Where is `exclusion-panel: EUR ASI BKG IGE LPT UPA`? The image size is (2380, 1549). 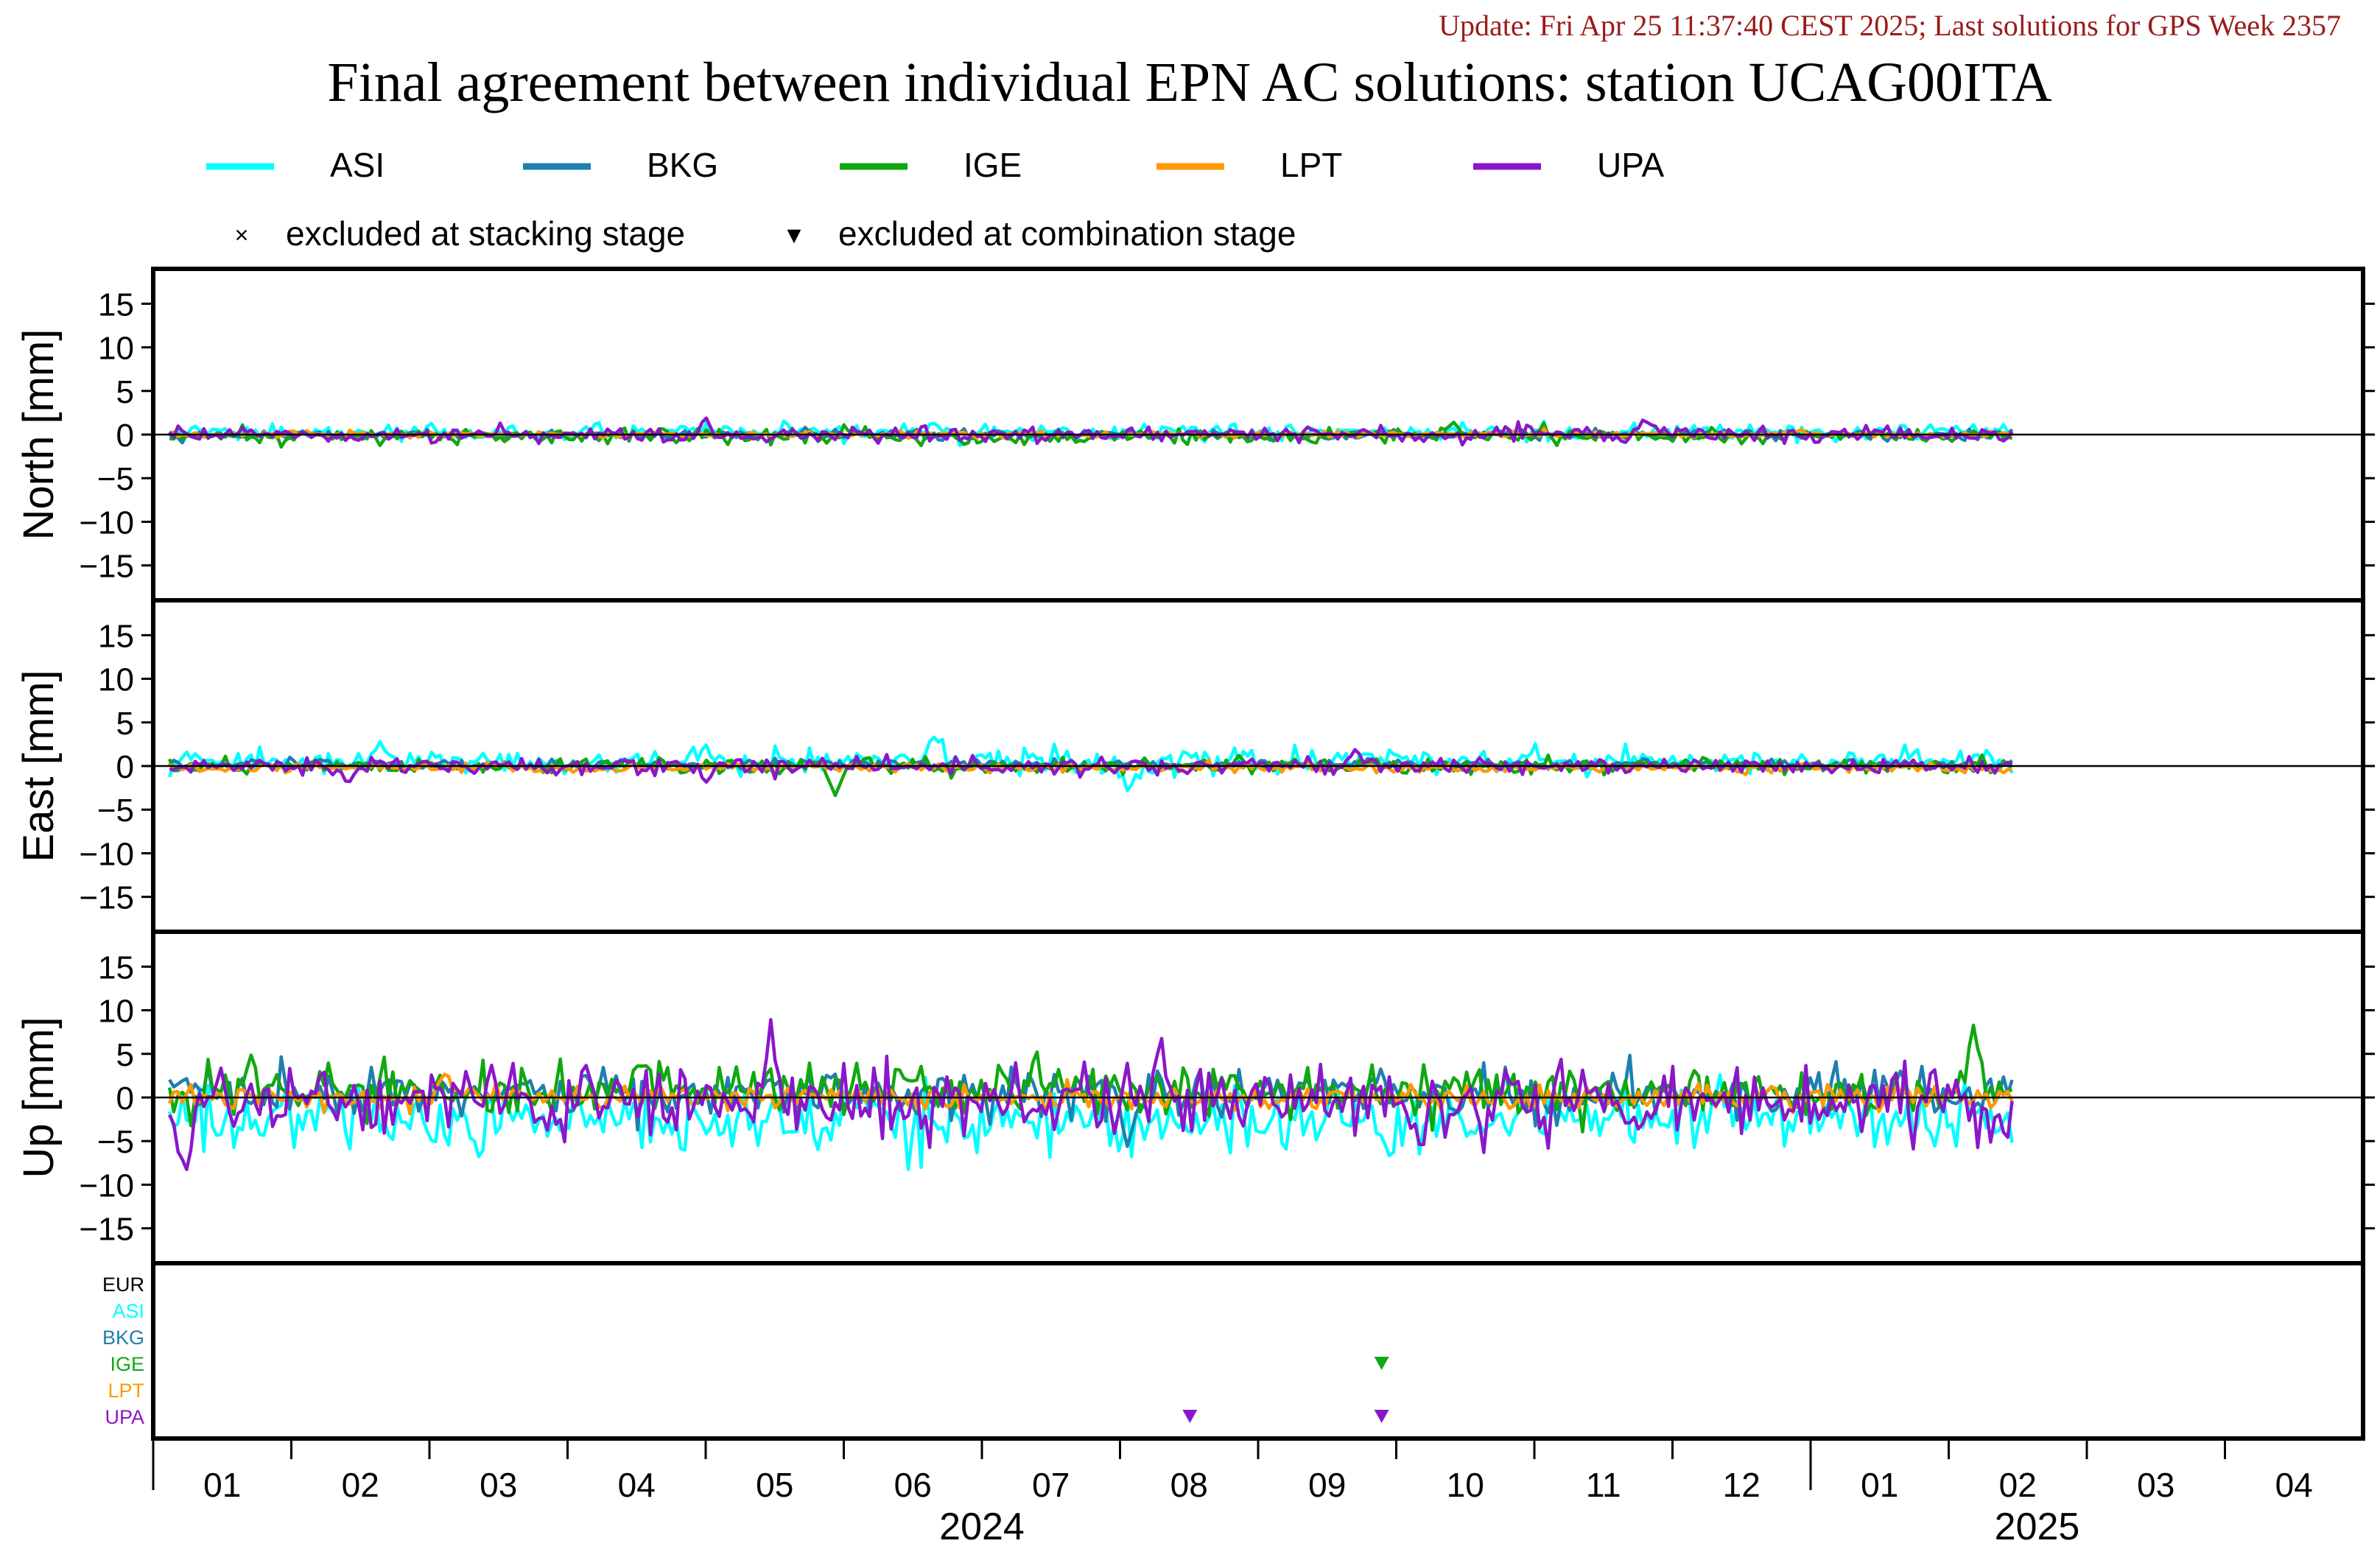
exclusion-panel: EUR ASI BKG IGE LPT UPA is located at coordinates (1233, 1351).